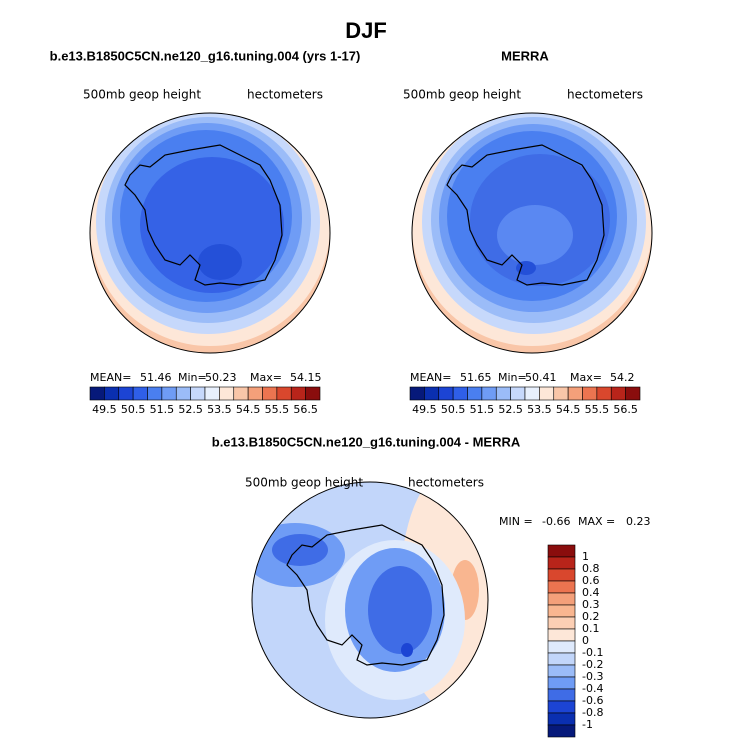  What do you see at coordinates (638, 521) in the screenshot?
I see `stat-value: 0.23` at bounding box center [638, 521].